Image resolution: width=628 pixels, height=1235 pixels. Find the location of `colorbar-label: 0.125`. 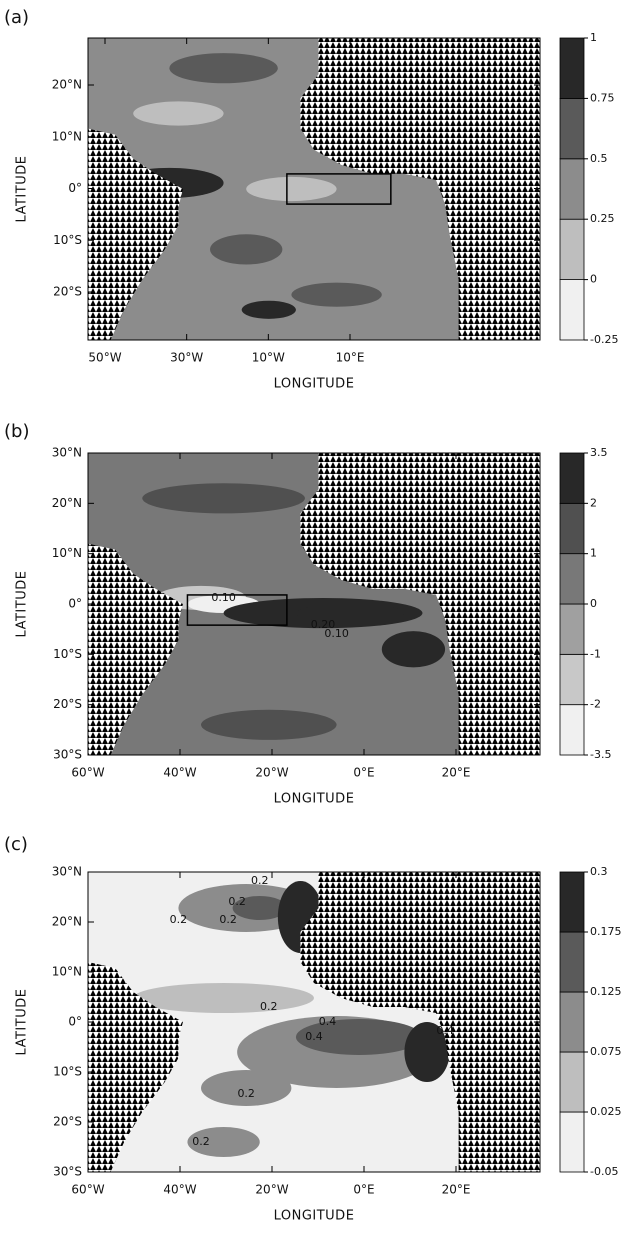

colorbar-label: 0.125 is located at coordinates (606, 991).